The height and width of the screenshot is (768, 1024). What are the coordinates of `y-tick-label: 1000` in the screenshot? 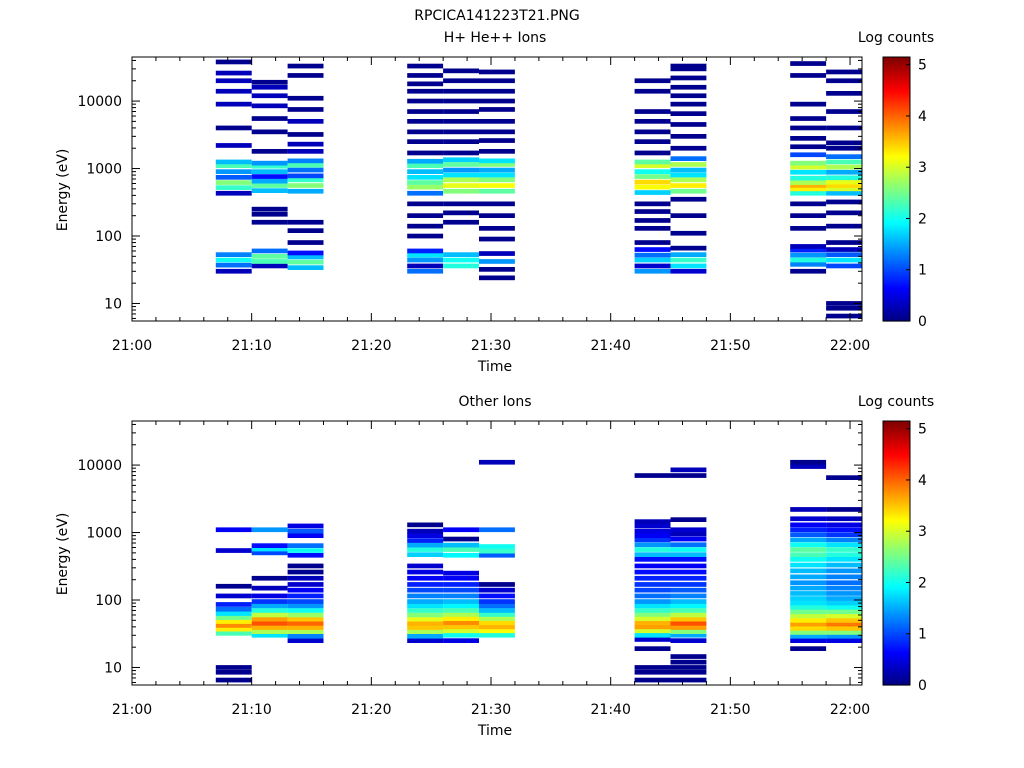 It's located at (104, 534).